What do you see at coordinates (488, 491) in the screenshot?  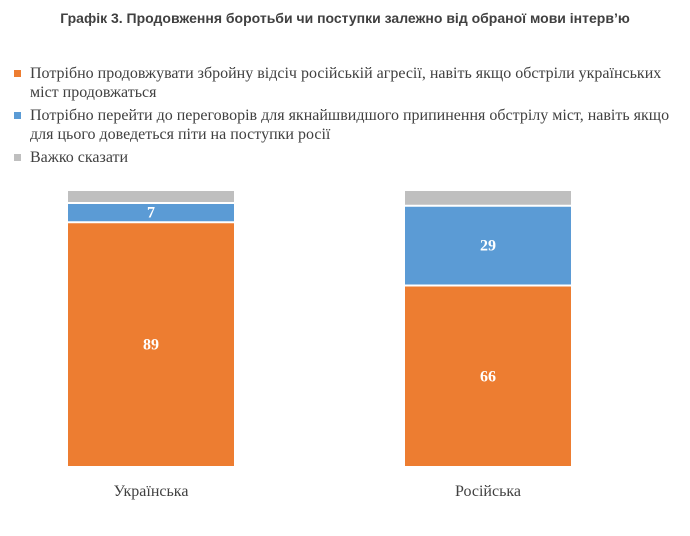 I see `category-label-russian: Російська` at bounding box center [488, 491].